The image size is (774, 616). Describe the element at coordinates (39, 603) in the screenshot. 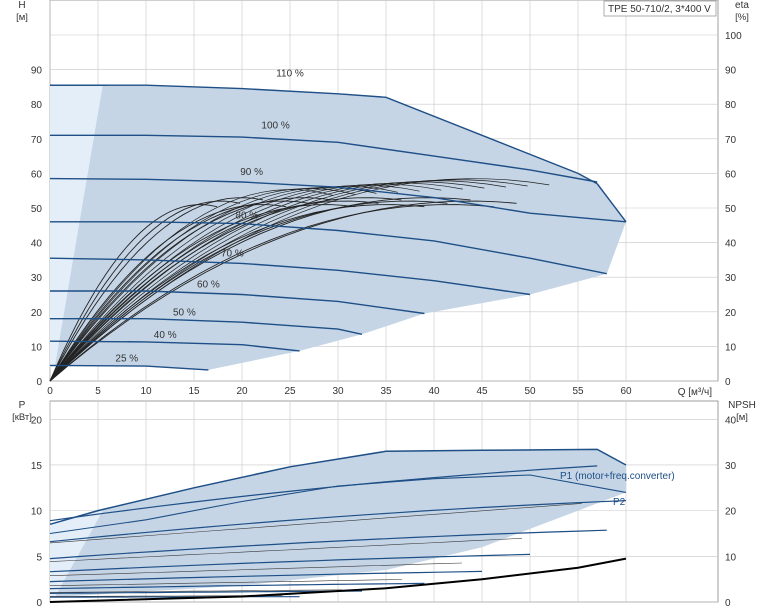

I see `bottom-y-left-tick-label: 0` at that location.